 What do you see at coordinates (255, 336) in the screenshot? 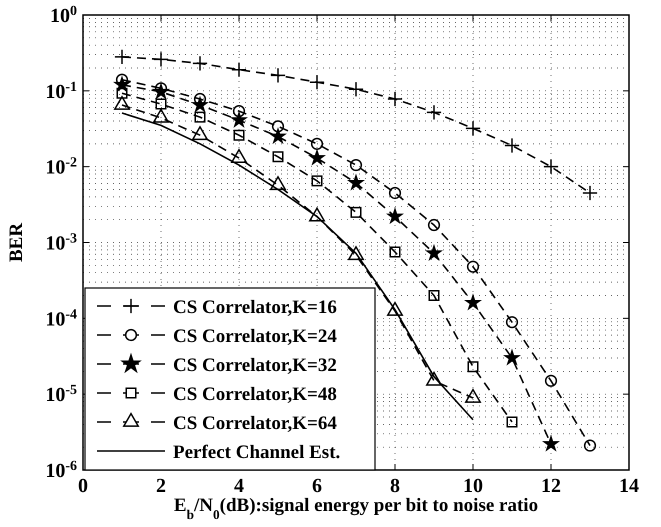
I see `legend-label: CS Correlator,K=24` at bounding box center [255, 336].